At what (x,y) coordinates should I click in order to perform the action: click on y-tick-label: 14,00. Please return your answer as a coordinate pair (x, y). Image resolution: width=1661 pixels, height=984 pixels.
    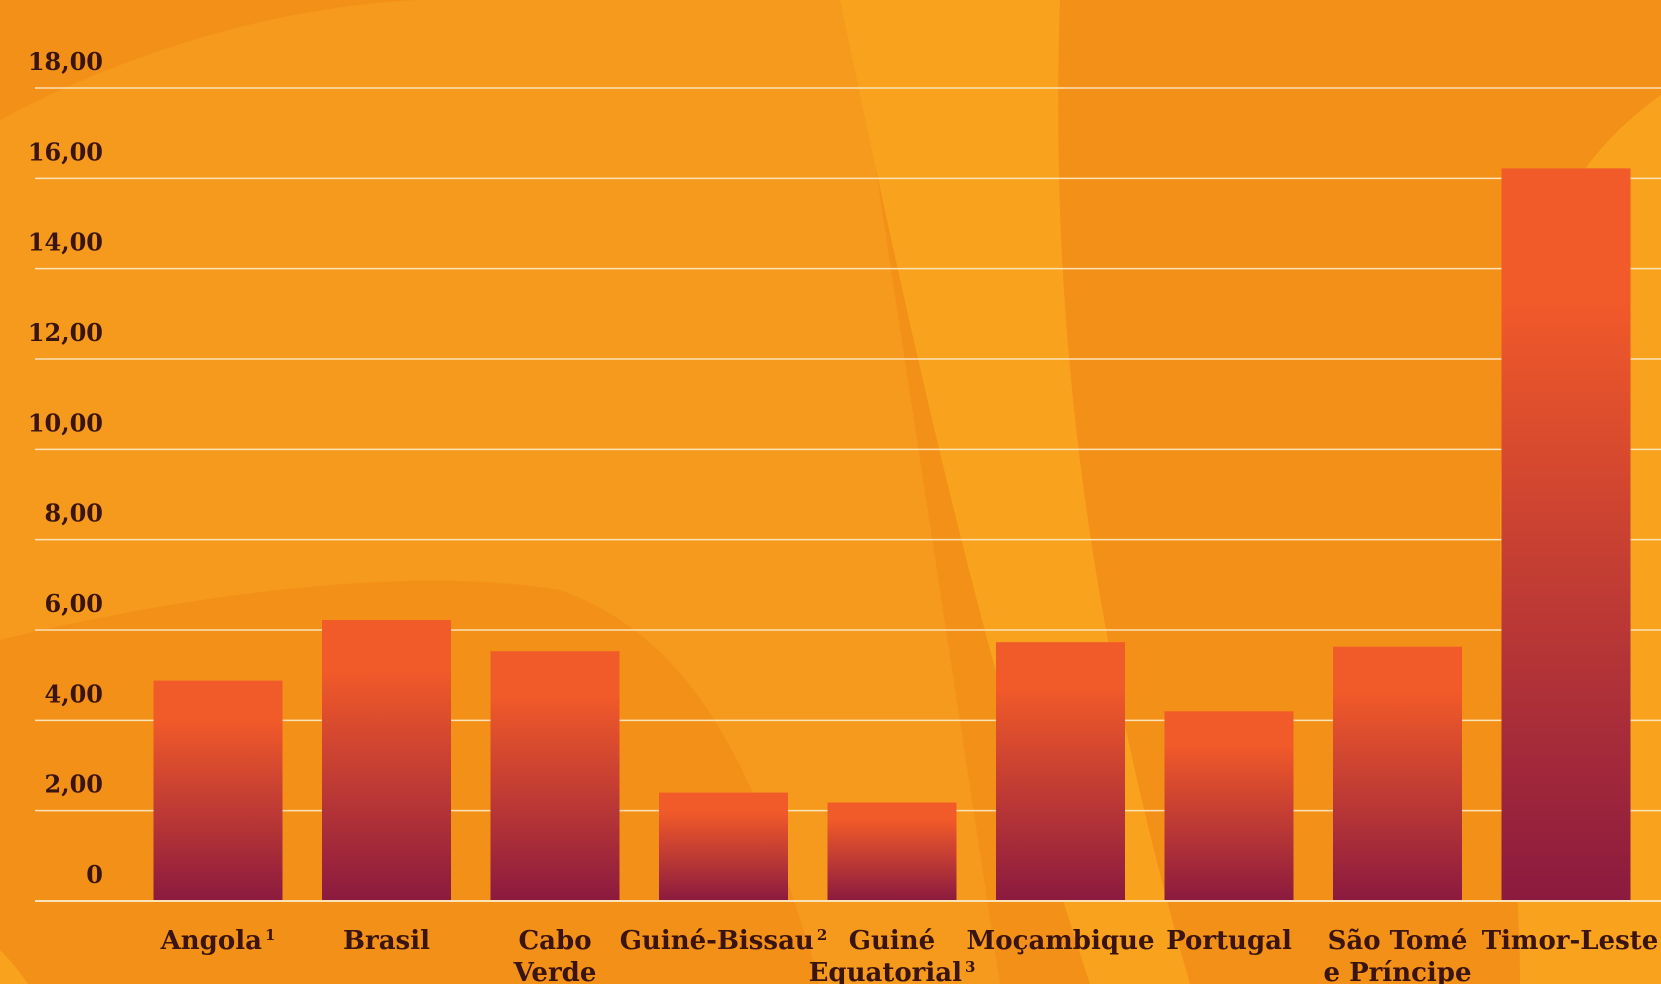
    Looking at the image, I should click on (65, 242).